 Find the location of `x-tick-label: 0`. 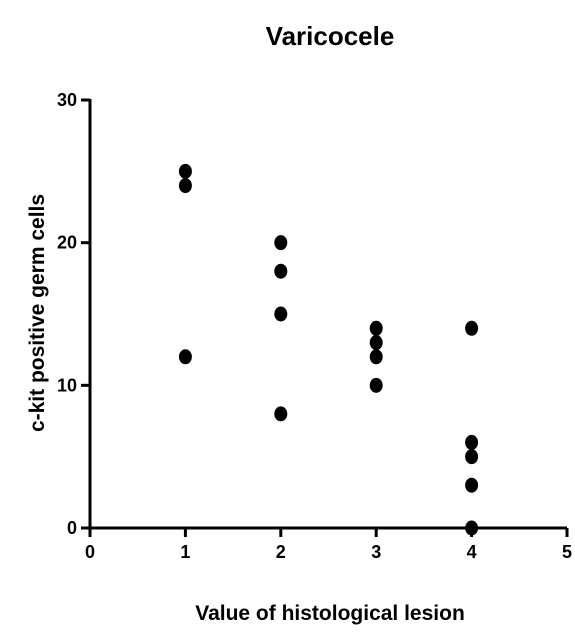

x-tick-label: 0 is located at coordinates (90, 552).